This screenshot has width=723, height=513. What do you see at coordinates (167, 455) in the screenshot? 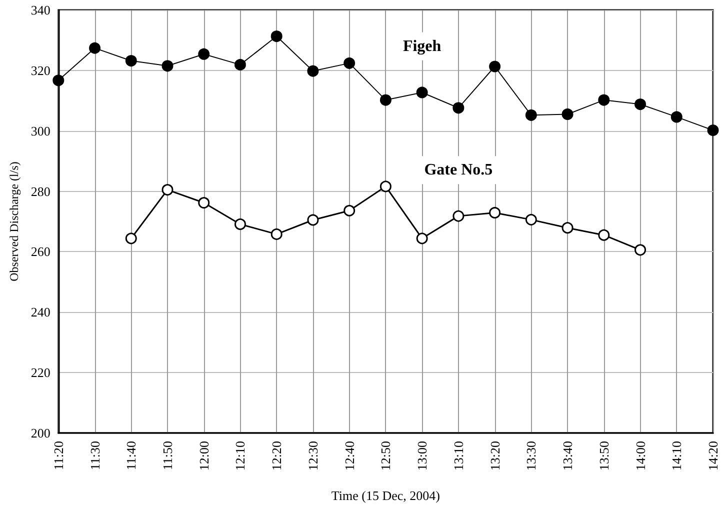
I see `x-tick-label: 11:50` at bounding box center [167, 455].